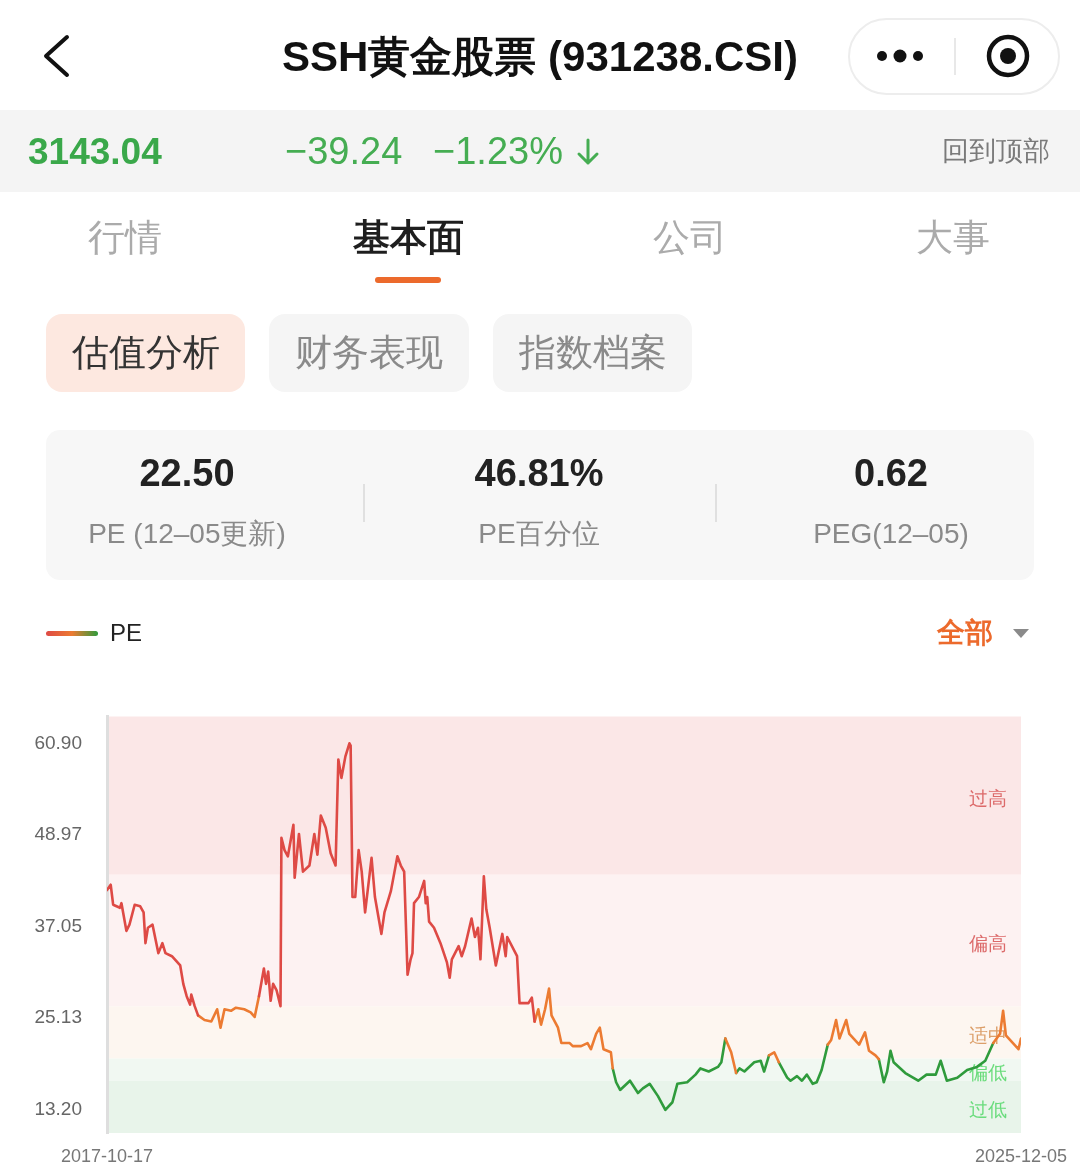 The width and height of the screenshot is (1080, 1171). What do you see at coordinates (58, 1109) in the screenshot?
I see `y-tick-label: 13.20` at bounding box center [58, 1109].